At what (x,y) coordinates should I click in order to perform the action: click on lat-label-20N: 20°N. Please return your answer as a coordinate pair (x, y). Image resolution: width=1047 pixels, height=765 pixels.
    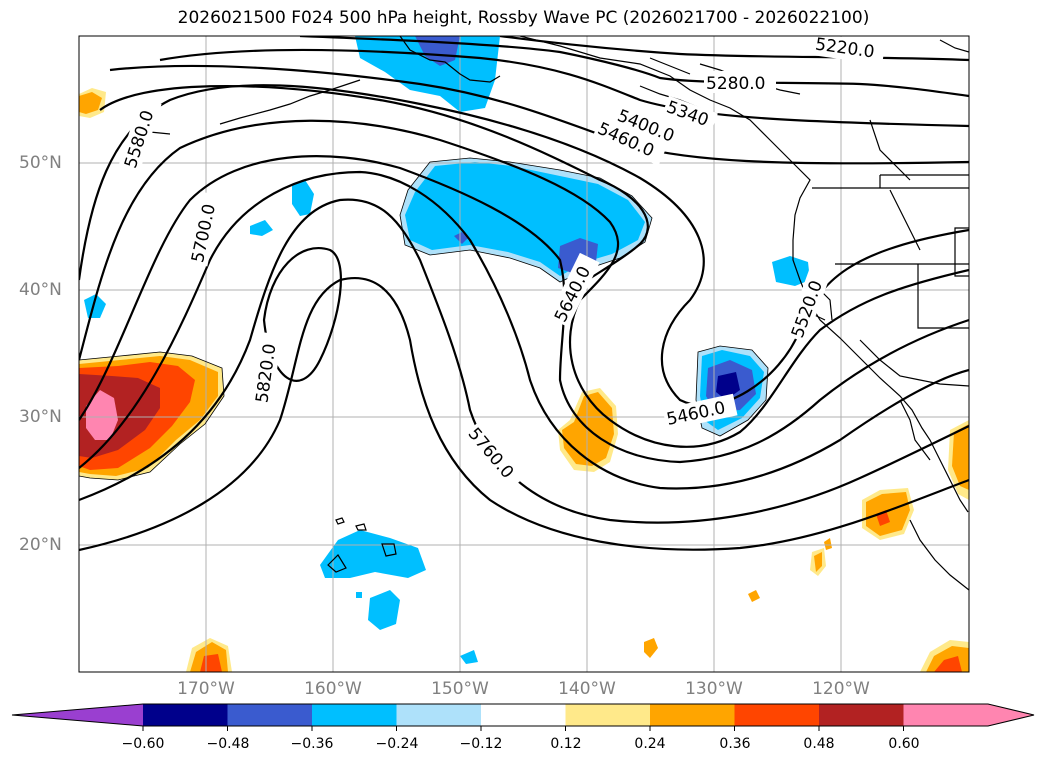
    Looking at the image, I should click on (40, 545).